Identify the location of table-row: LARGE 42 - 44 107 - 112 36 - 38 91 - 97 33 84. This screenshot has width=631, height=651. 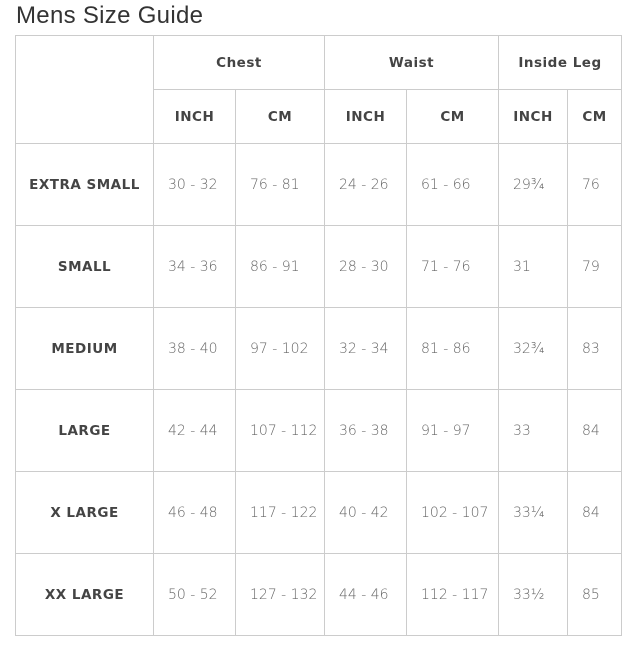
(318, 430).